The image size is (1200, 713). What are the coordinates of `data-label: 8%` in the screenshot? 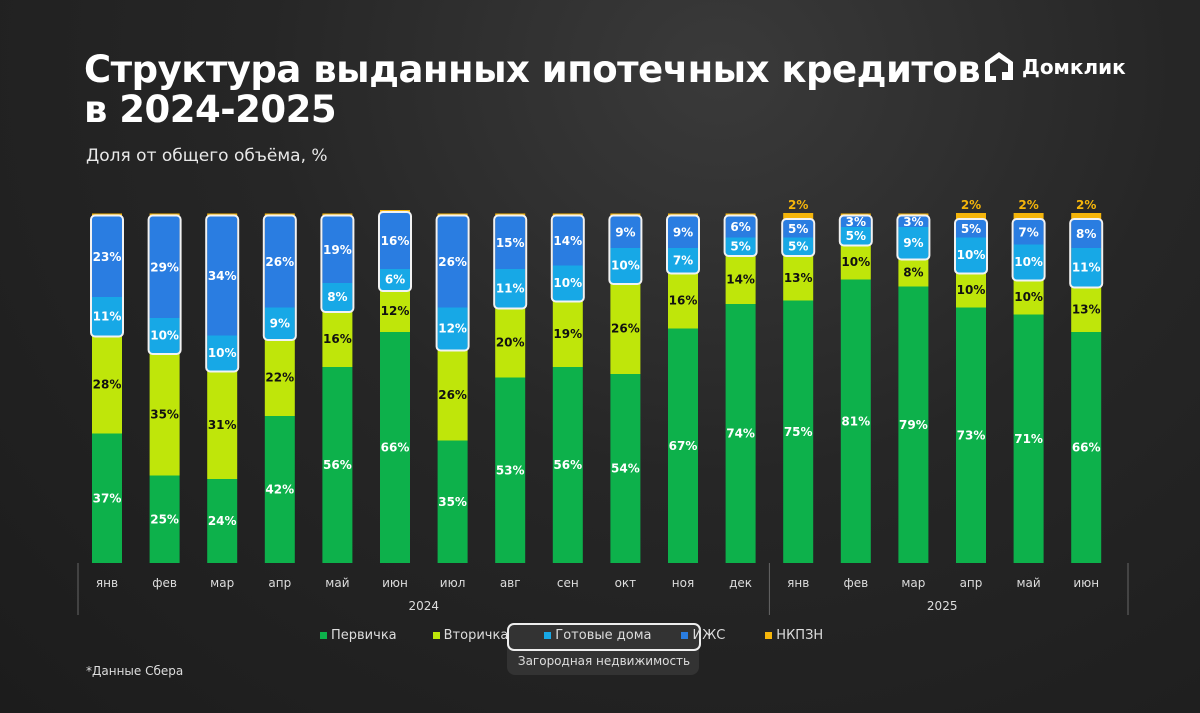 It's located at (913, 273).